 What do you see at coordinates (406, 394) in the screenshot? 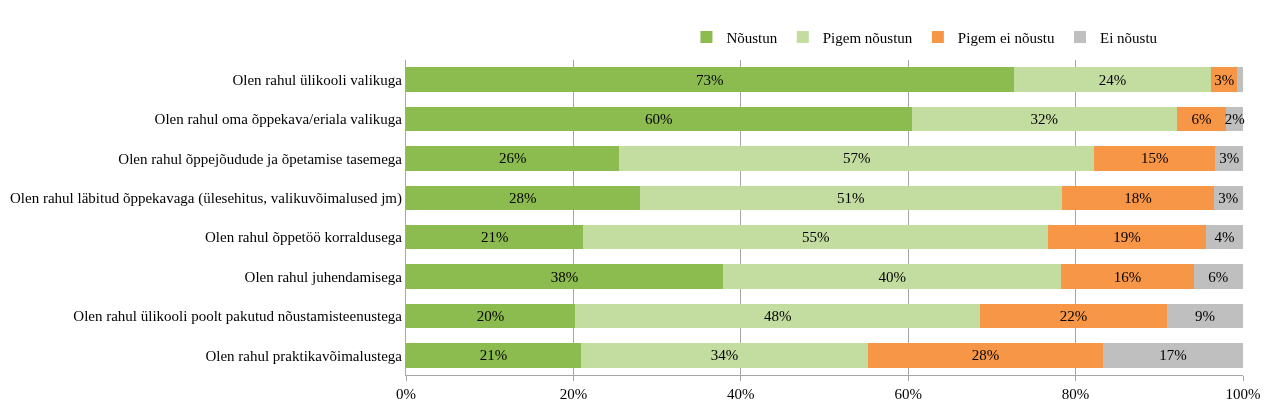
I see `x-tick-label: 0%` at bounding box center [406, 394].